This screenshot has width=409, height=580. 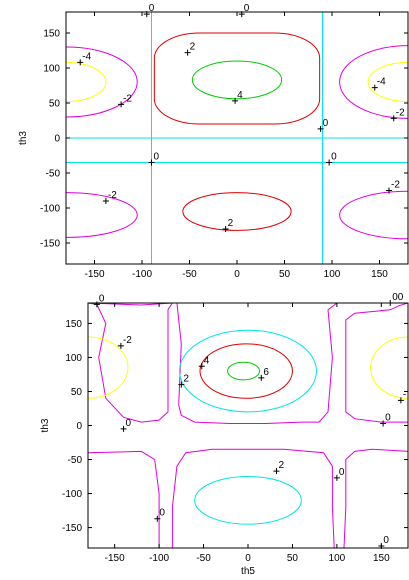 What do you see at coordinates (240, 95) in the screenshot?
I see `contour-label: 4` at bounding box center [240, 95].